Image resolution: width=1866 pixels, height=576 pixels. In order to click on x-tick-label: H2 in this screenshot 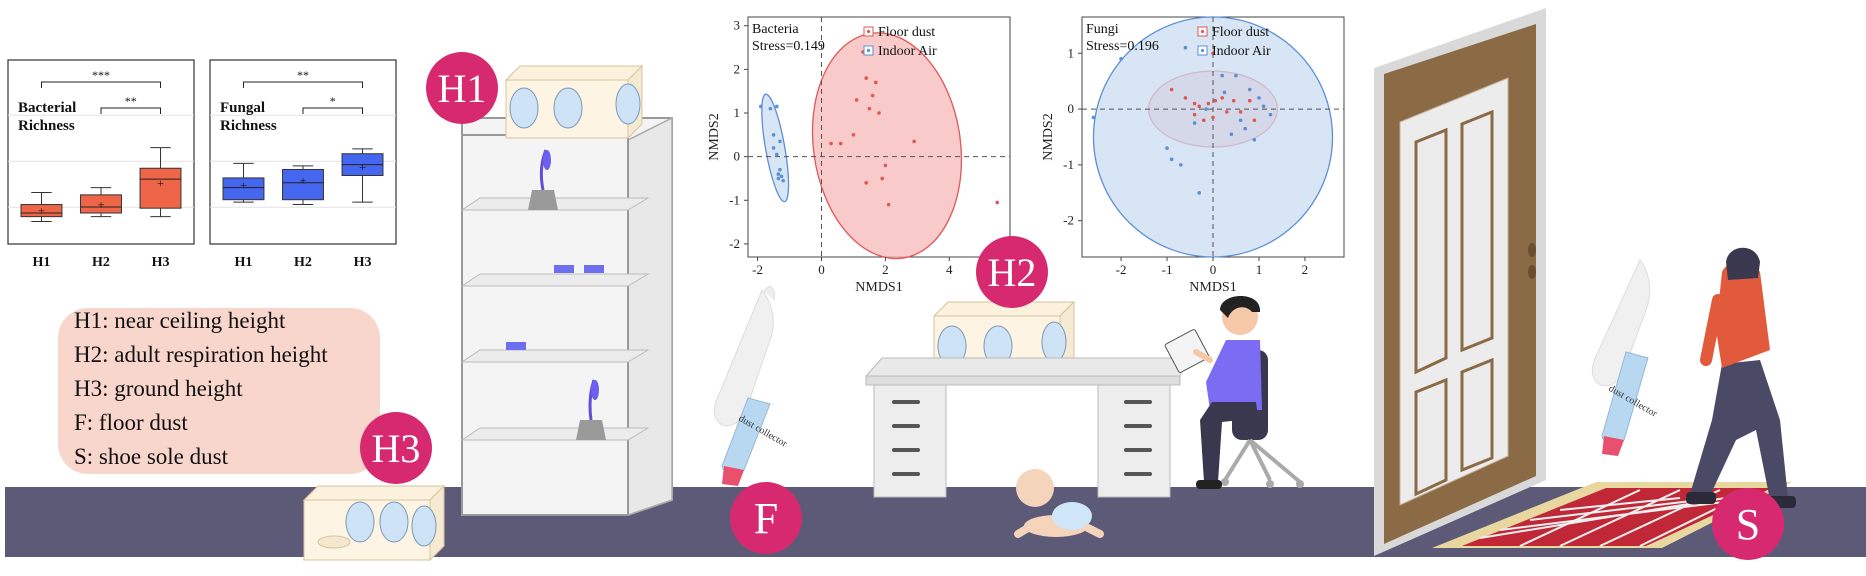, I will do `click(303, 262)`.